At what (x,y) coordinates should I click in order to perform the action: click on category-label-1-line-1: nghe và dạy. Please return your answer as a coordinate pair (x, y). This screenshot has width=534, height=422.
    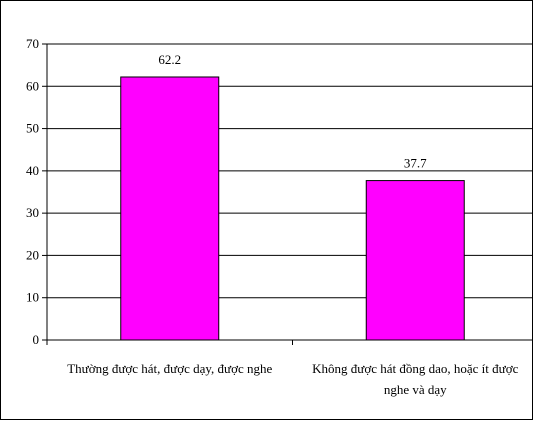
    Looking at the image, I should click on (415, 389).